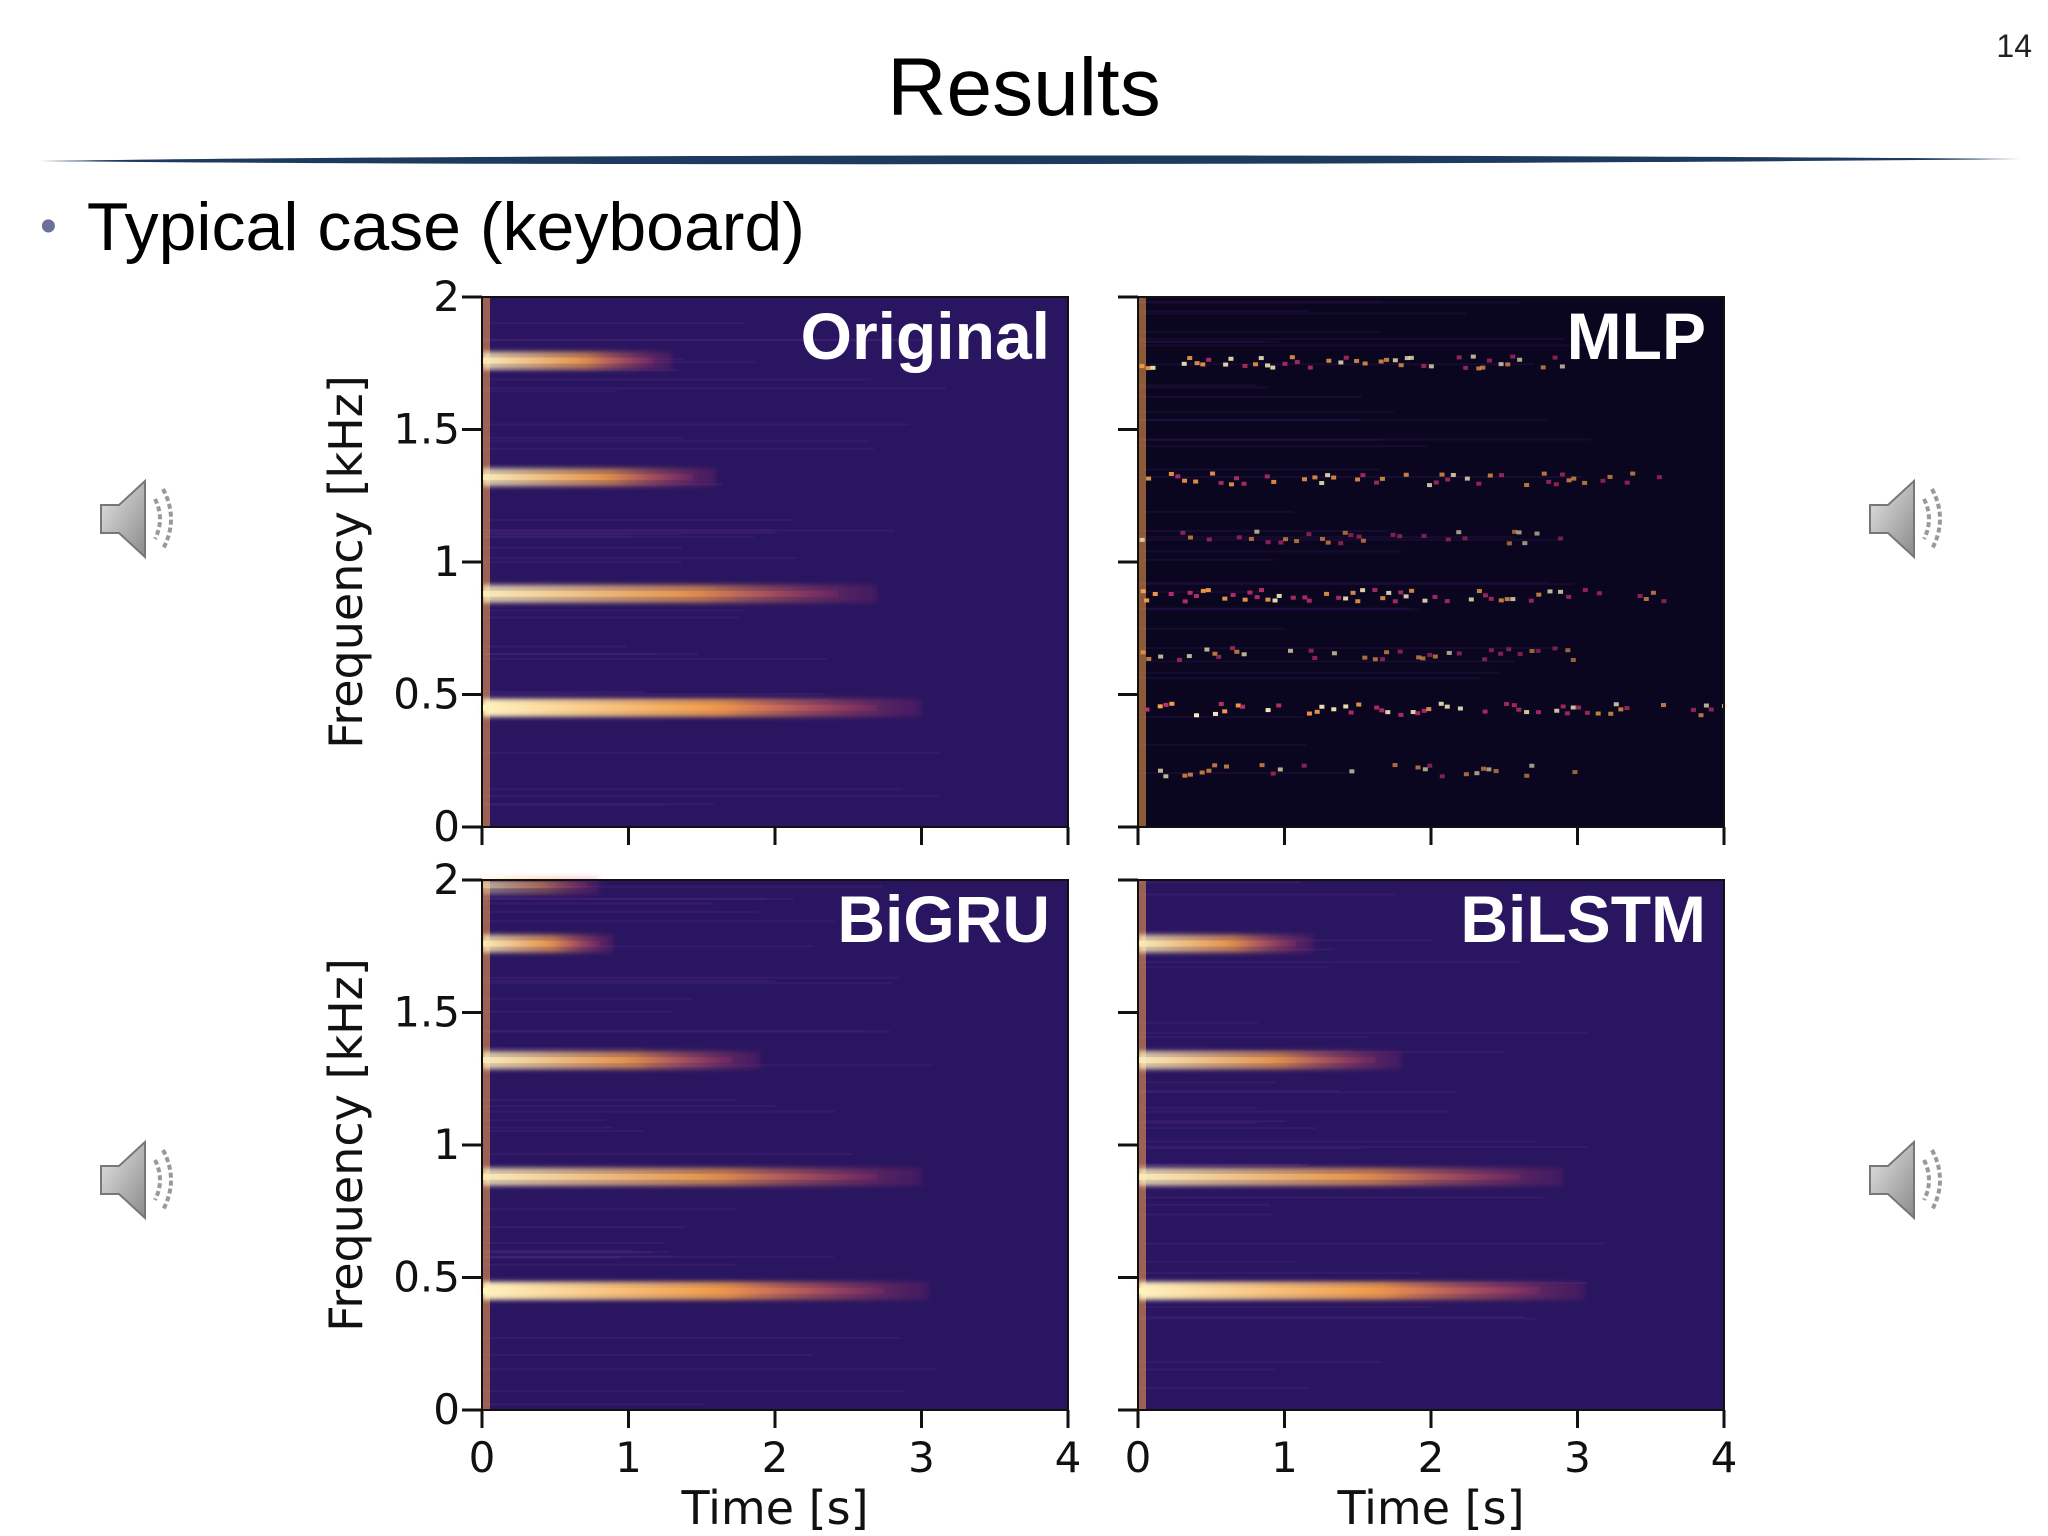  What do you see at coordinates (426, 429) in the screenshot?
I see `y-tick-label: 1.5` at bounding box center [426, 429].